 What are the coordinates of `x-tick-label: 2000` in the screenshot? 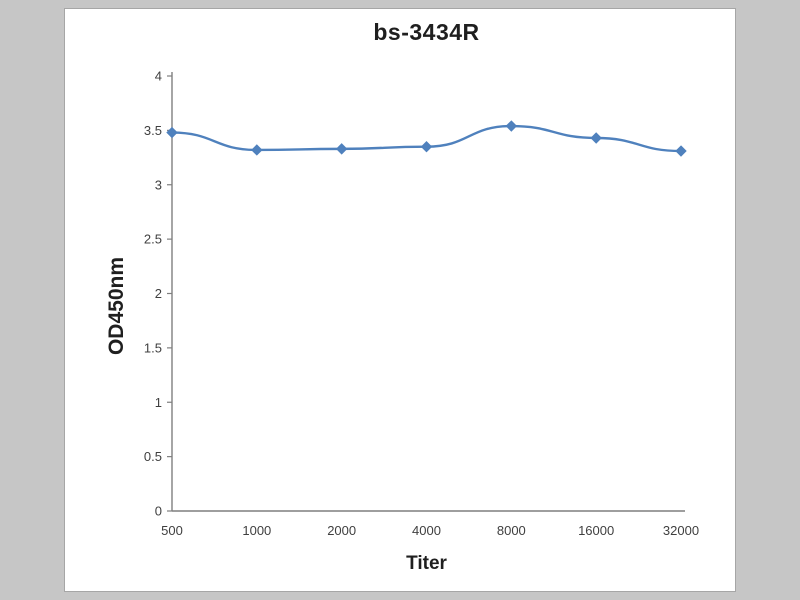 It's located at (341, 530).